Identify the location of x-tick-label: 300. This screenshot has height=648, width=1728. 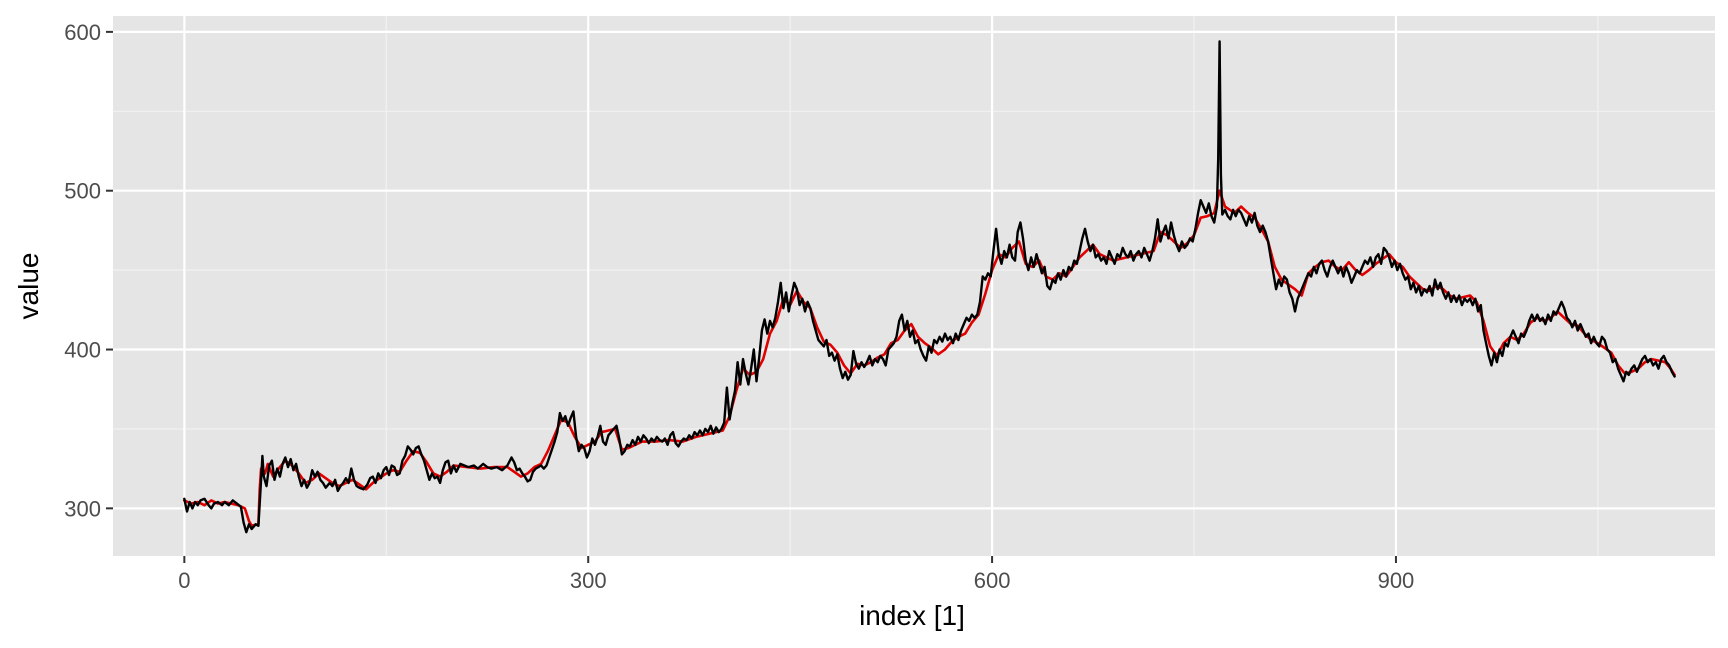
(588, 580).